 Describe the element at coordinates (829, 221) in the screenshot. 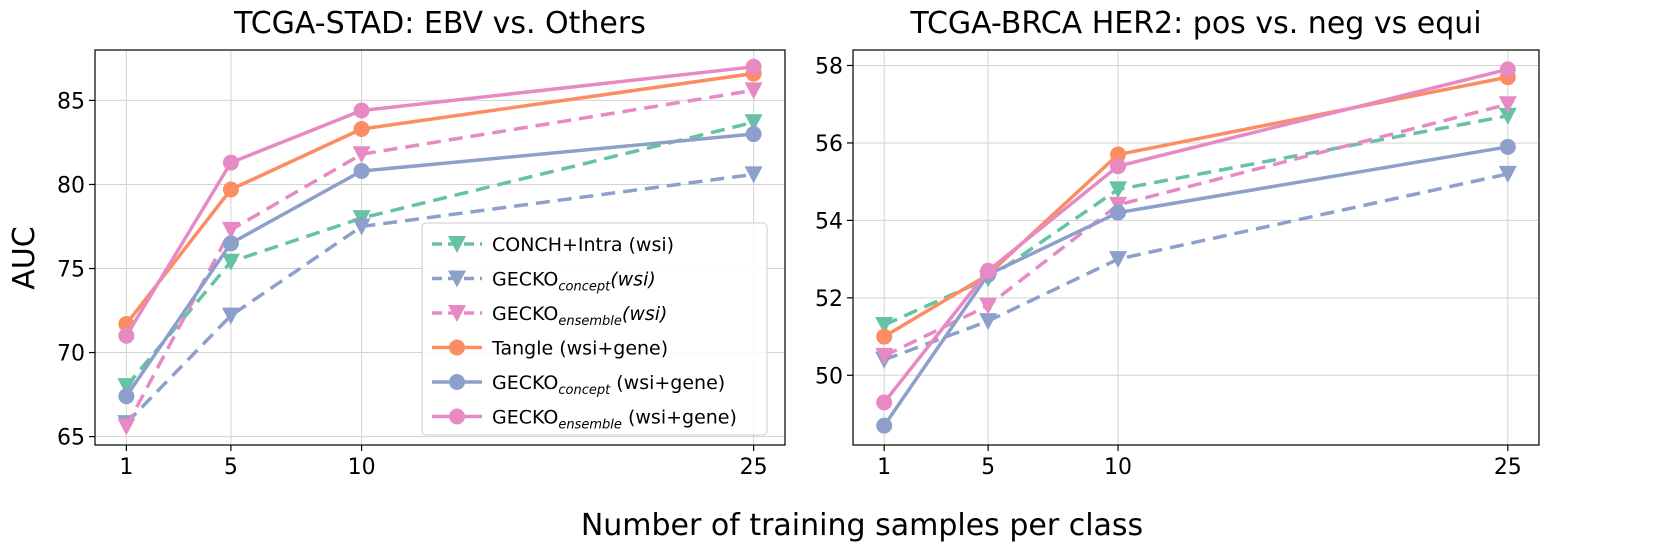

I see `y-tick-label: 54` at that location.